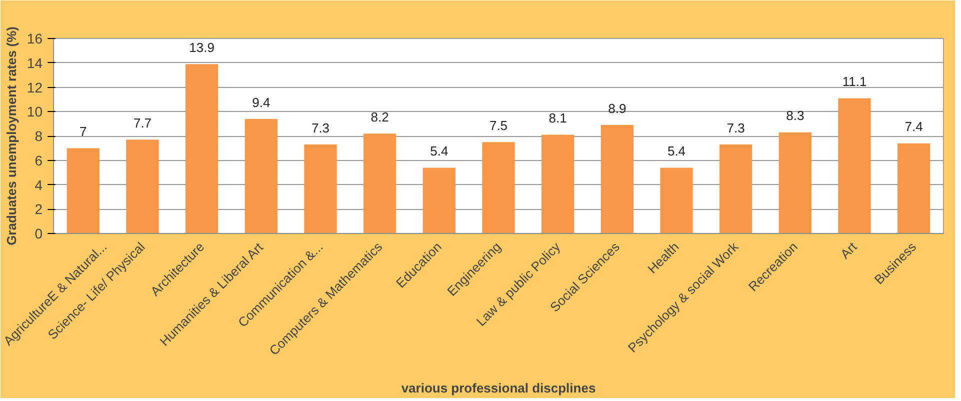  I want to click on data-label: 8.1, so click(557, 118).